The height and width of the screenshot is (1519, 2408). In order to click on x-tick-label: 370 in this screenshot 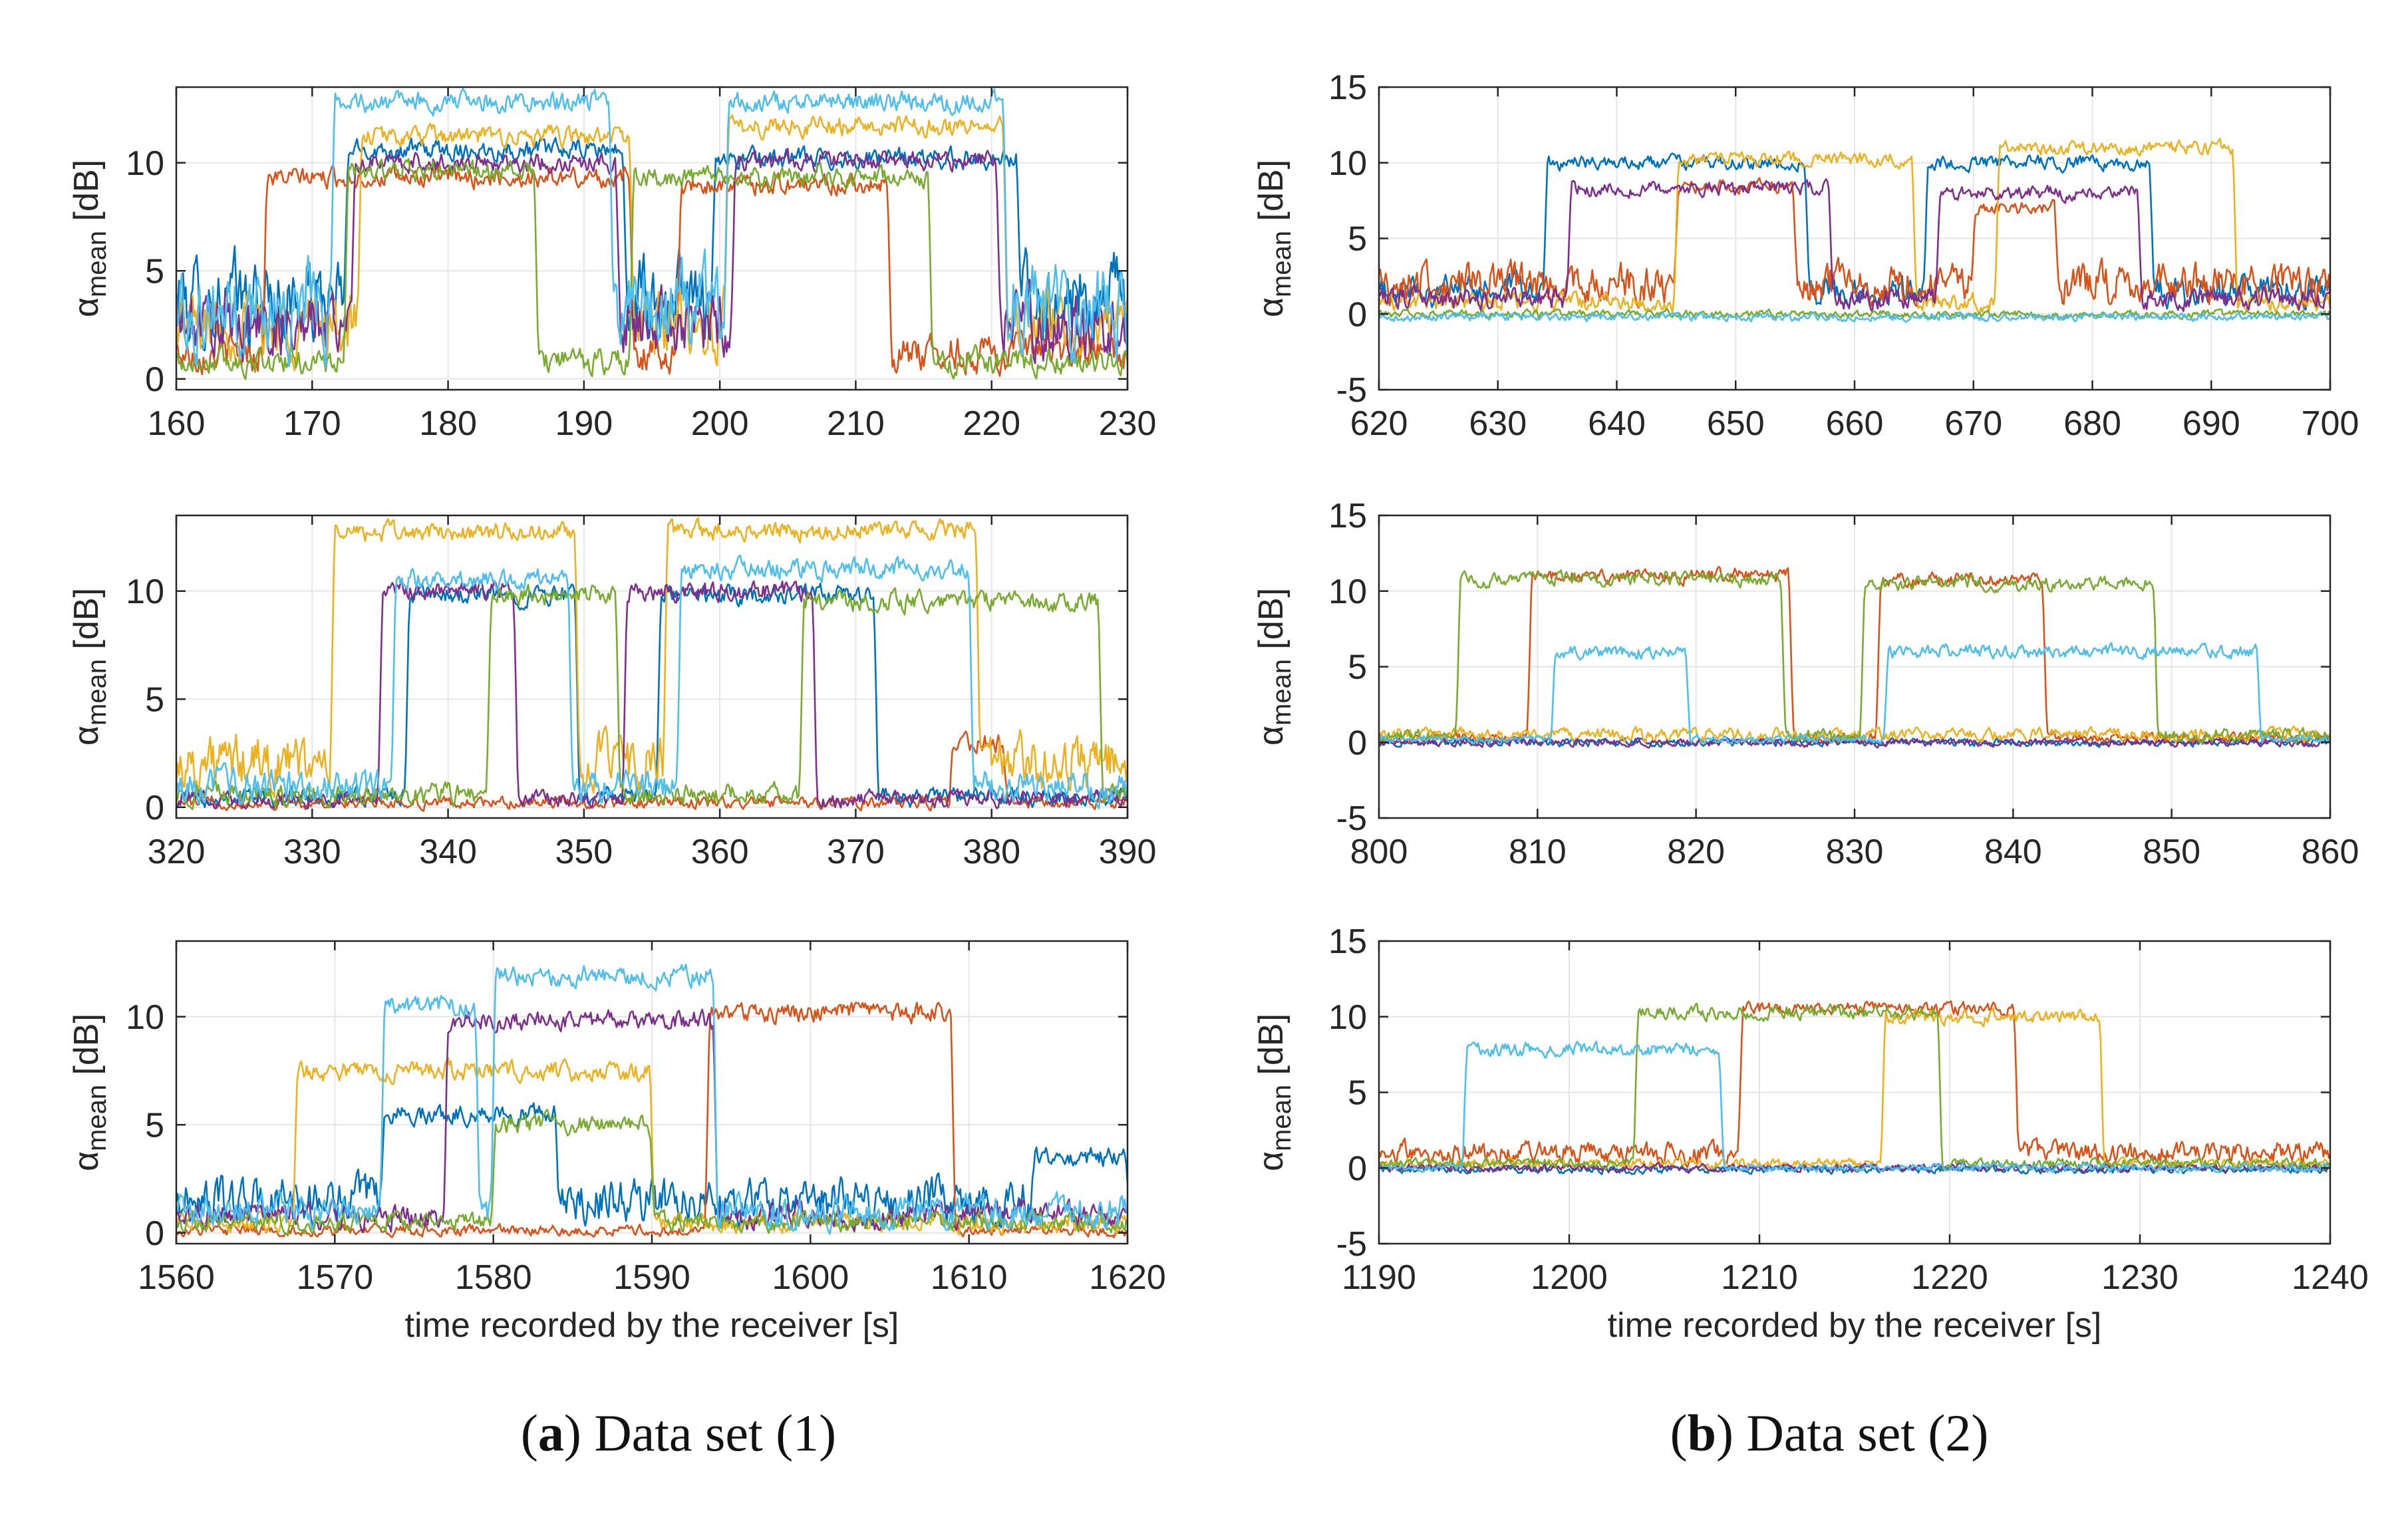, I will do `click(856, 852)`.